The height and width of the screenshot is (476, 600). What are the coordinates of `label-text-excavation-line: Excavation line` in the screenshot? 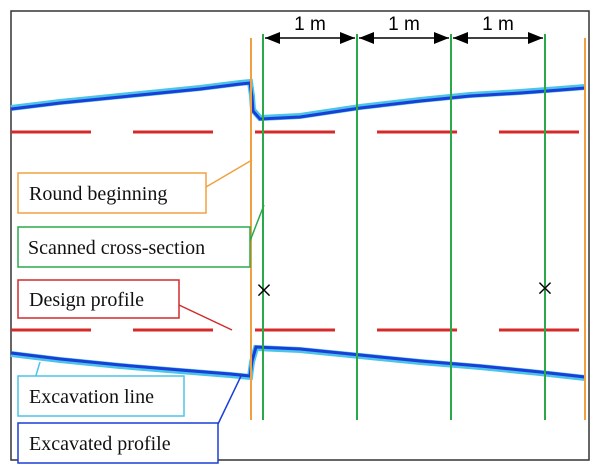 It's located at (91, 397).